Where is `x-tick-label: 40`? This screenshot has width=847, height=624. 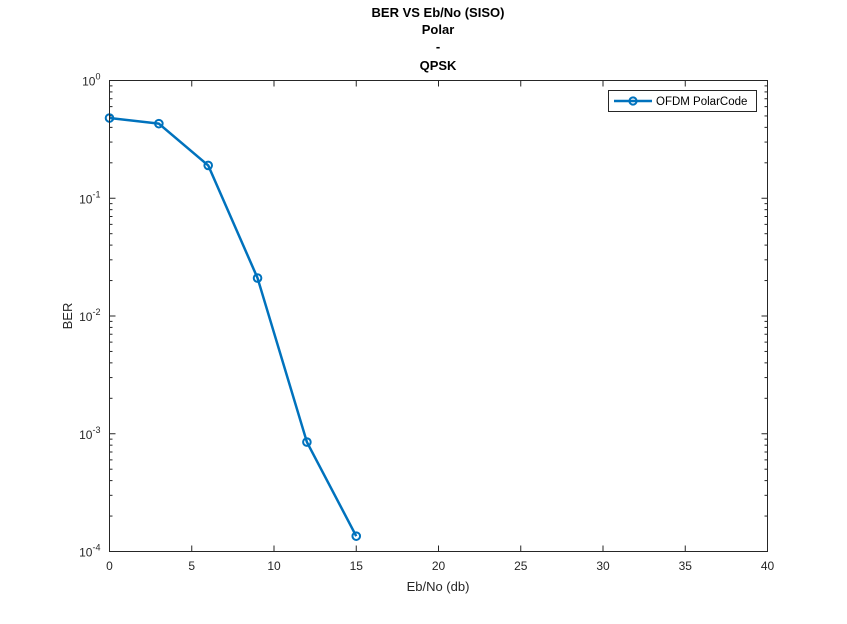 x-tick-label: 40 is located at coordinates (768, 566).